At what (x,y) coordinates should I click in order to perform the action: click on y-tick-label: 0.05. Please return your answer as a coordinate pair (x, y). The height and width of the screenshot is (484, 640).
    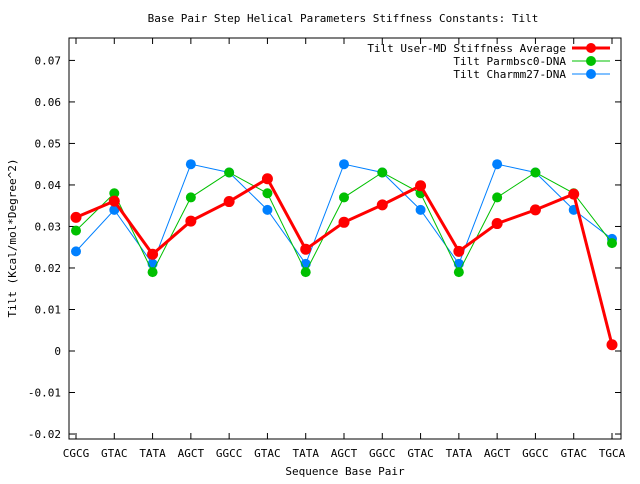
    Looking at the image, I should click on (48, 143).